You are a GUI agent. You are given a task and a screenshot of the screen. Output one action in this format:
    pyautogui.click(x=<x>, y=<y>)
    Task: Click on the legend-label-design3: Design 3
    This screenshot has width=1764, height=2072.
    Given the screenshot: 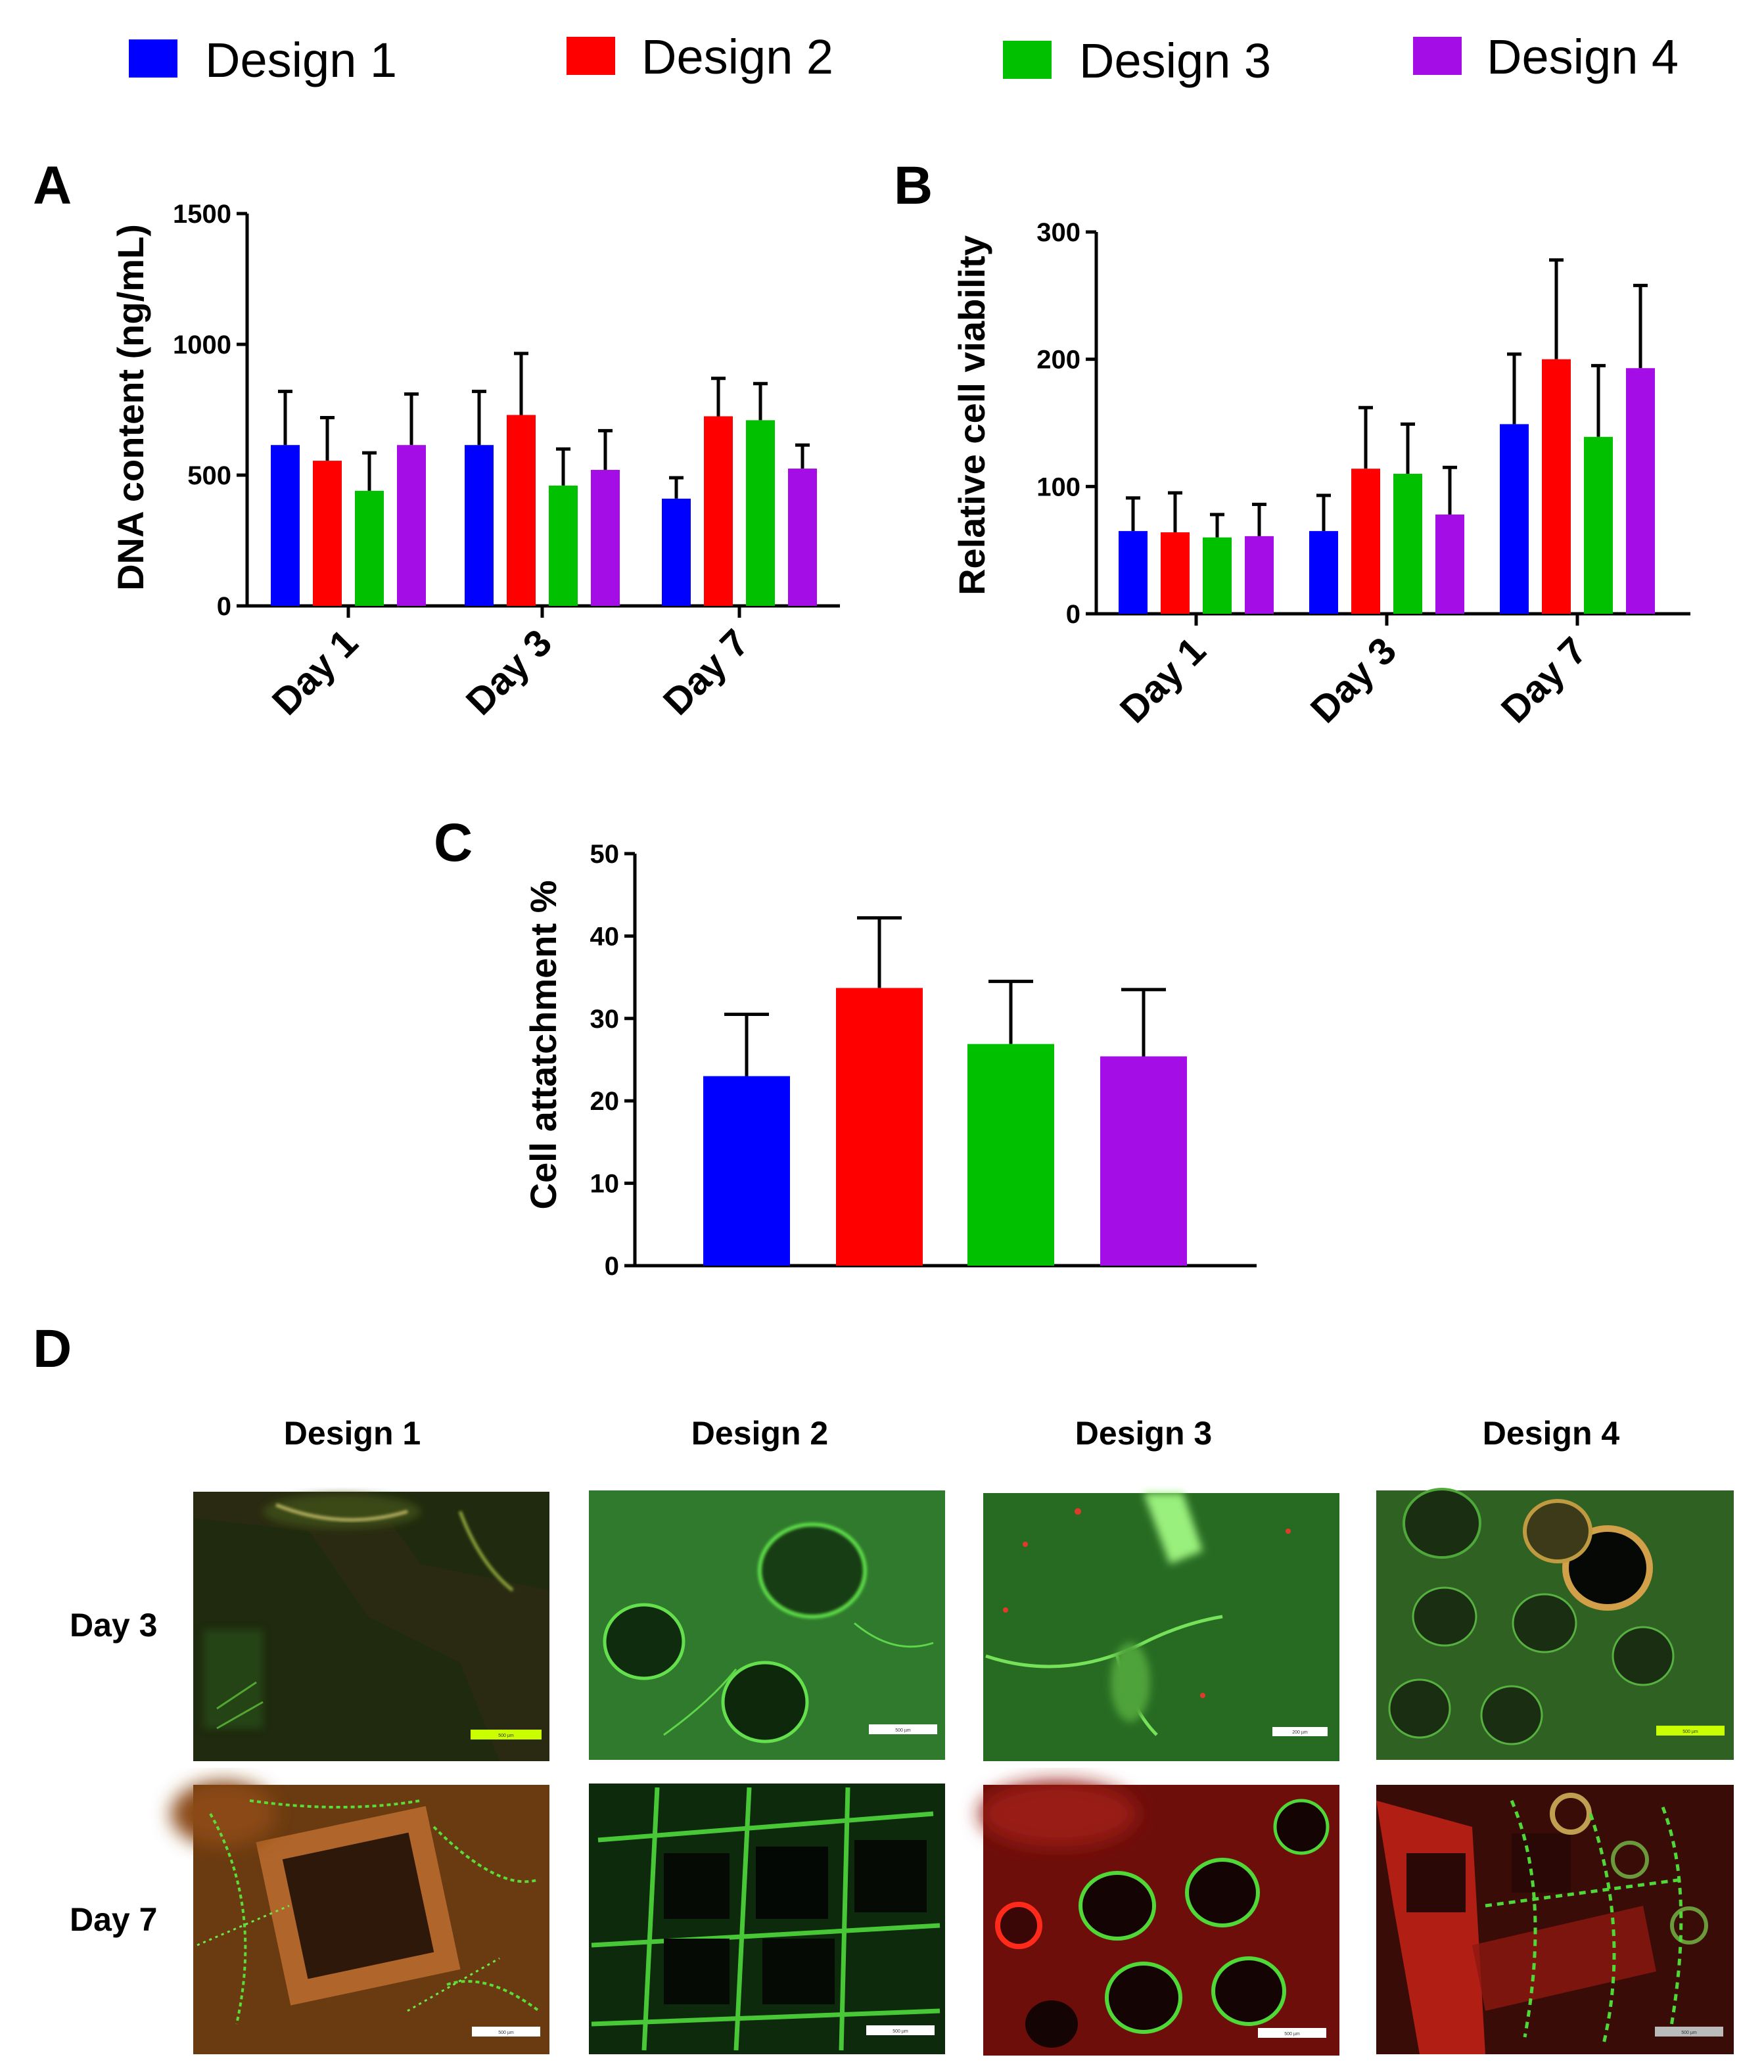 What is the action you would take?
    pyautogui.click(x=1175, y=61)
    